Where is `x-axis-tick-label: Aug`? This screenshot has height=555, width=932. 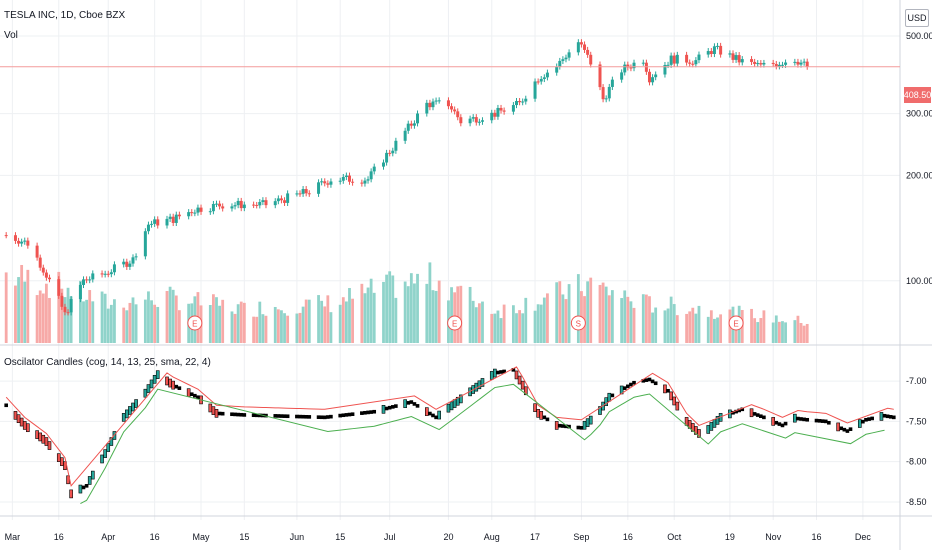 x-axis-tick-label: Aug is located at coordinates (492, 537).